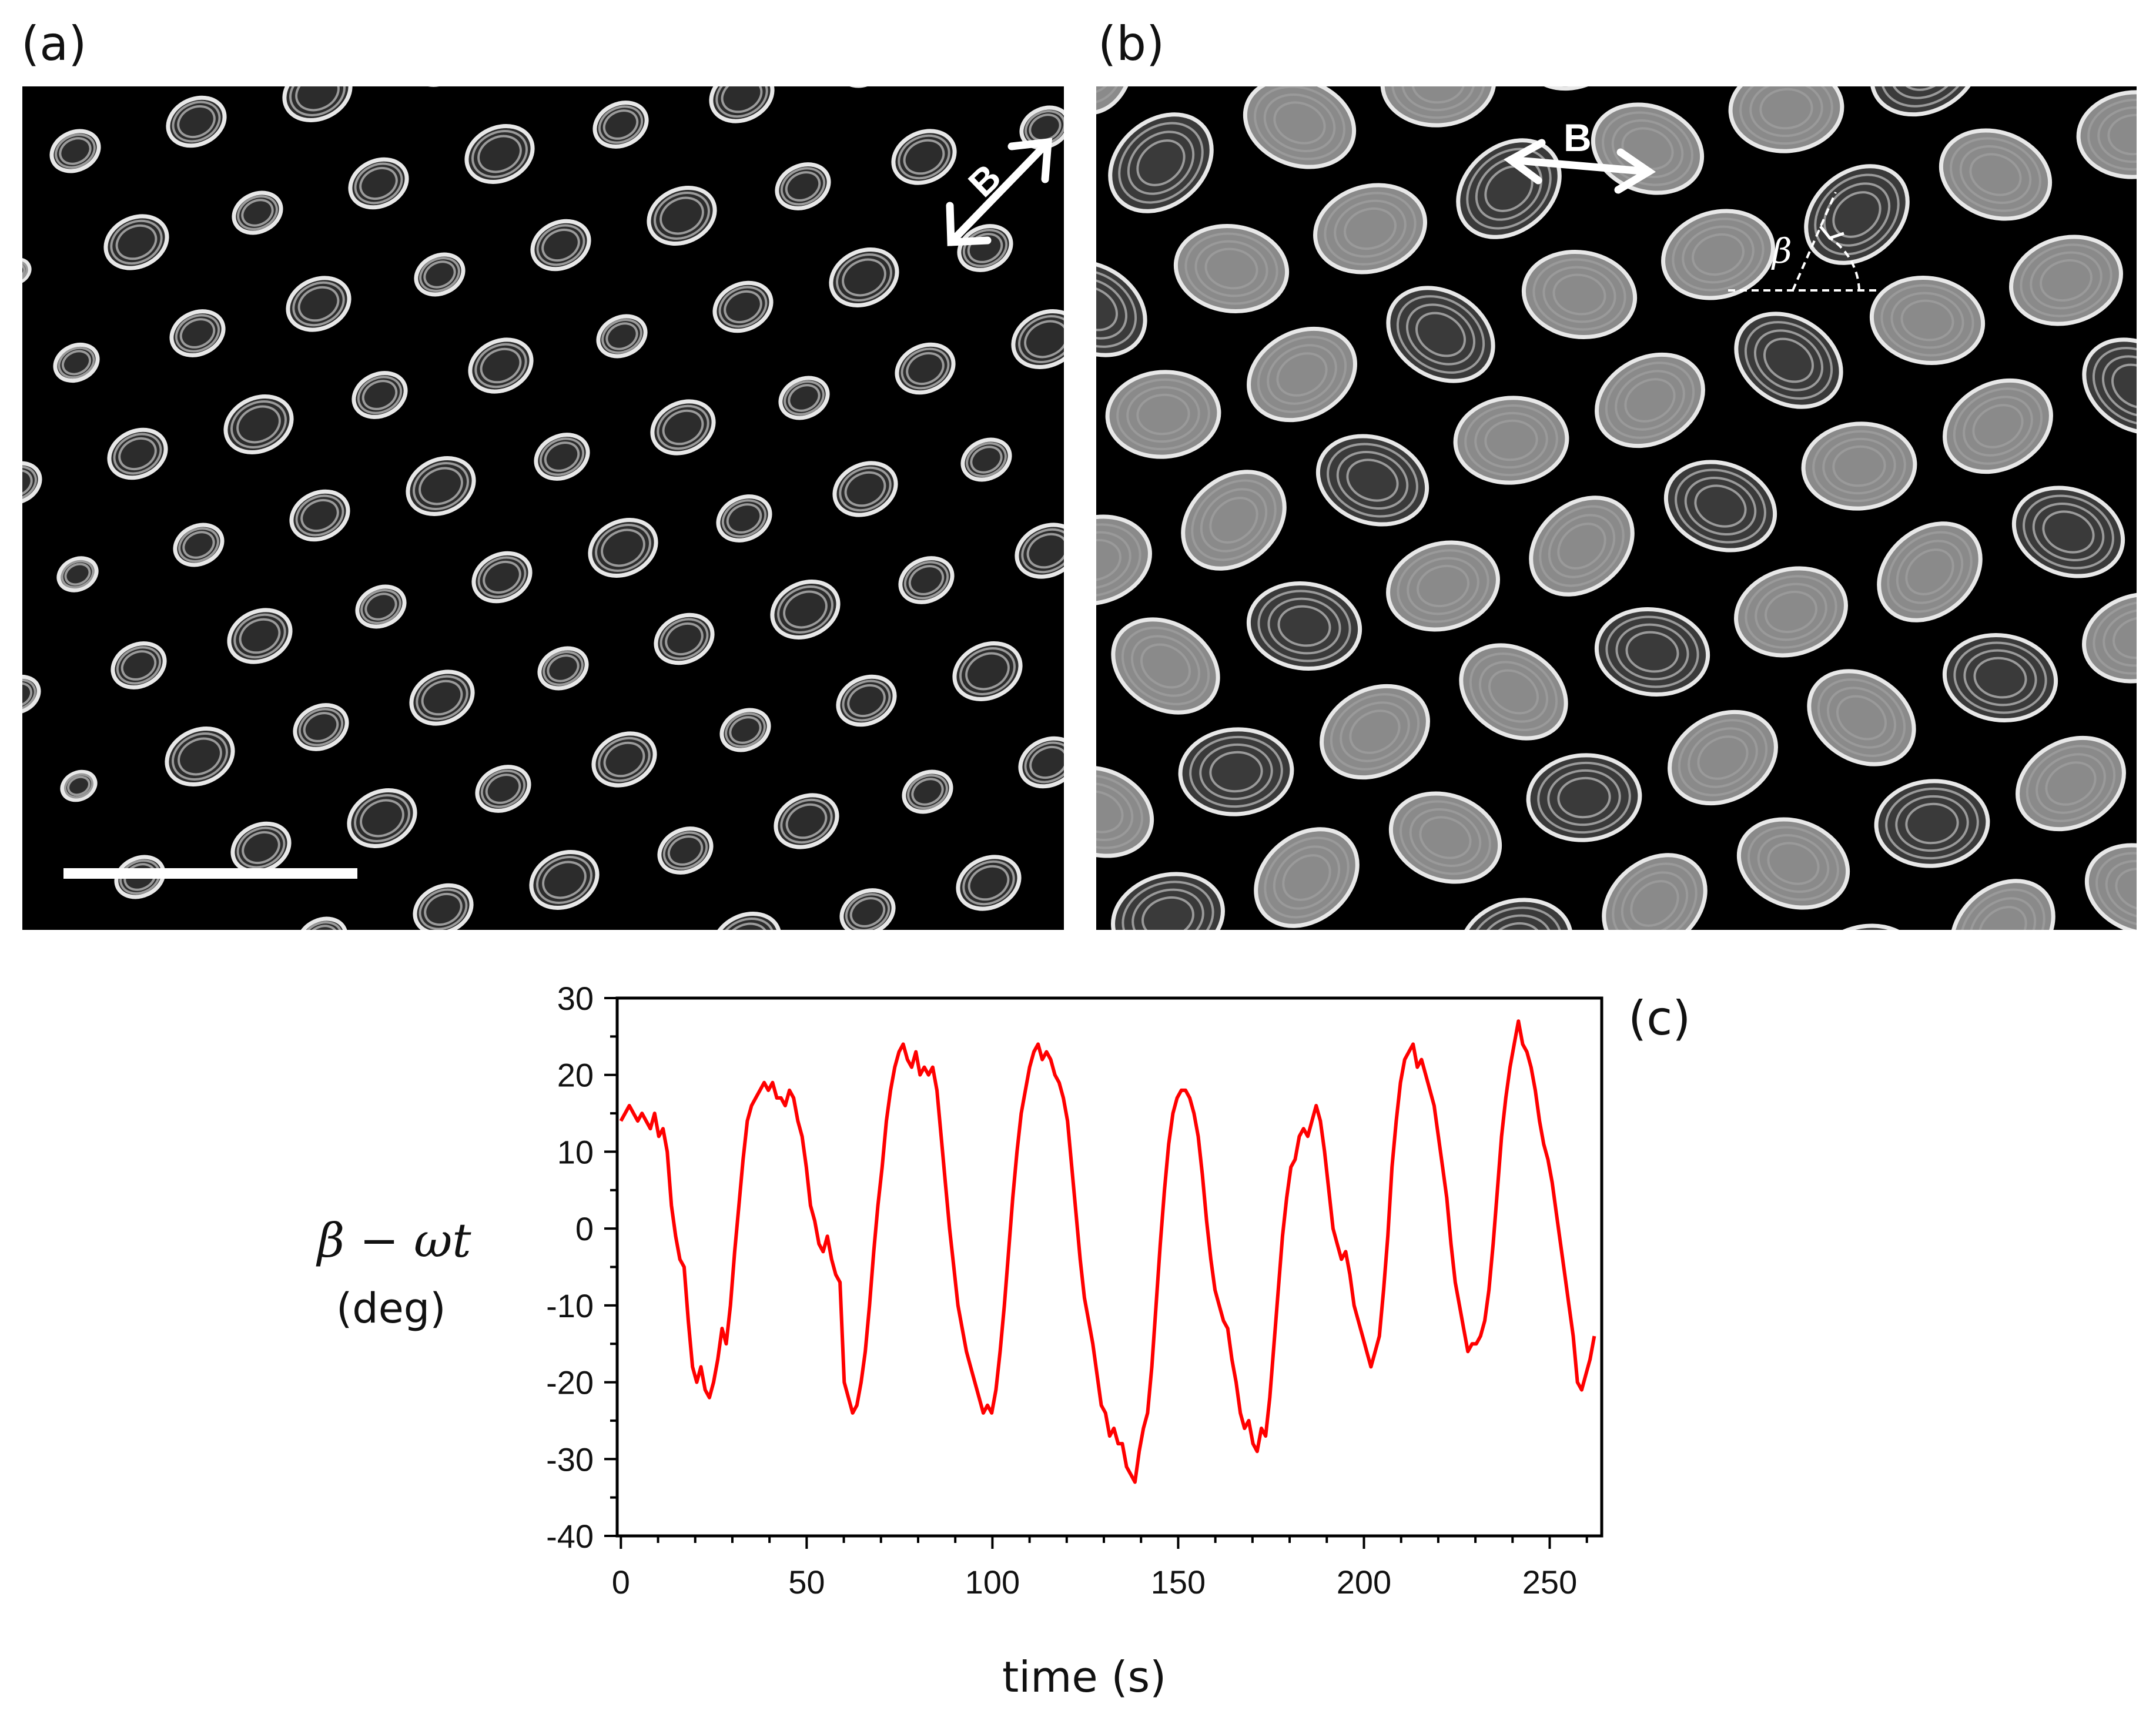  Describe the element at coordinates (1549, 1582) in the screenshot. I see `x-tick-label: 250` at that location.